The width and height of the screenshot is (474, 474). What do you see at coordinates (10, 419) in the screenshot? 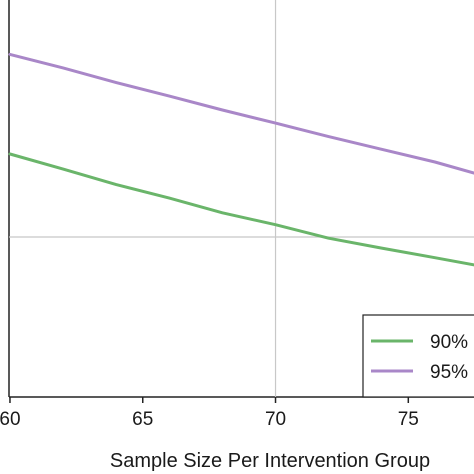
I see `x-tick-label: 60` at bounding box center [10, 419].